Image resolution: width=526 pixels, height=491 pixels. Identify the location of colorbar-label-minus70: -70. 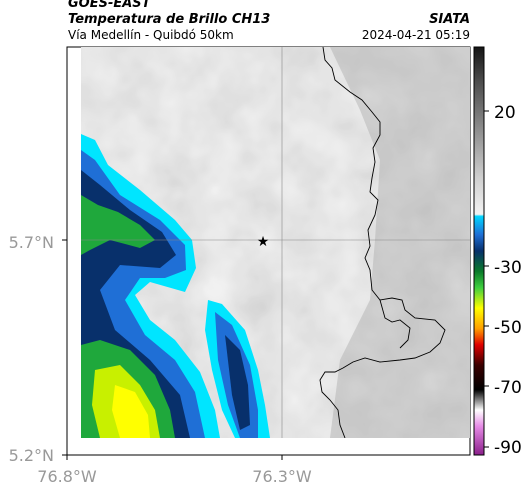
(508, 388).